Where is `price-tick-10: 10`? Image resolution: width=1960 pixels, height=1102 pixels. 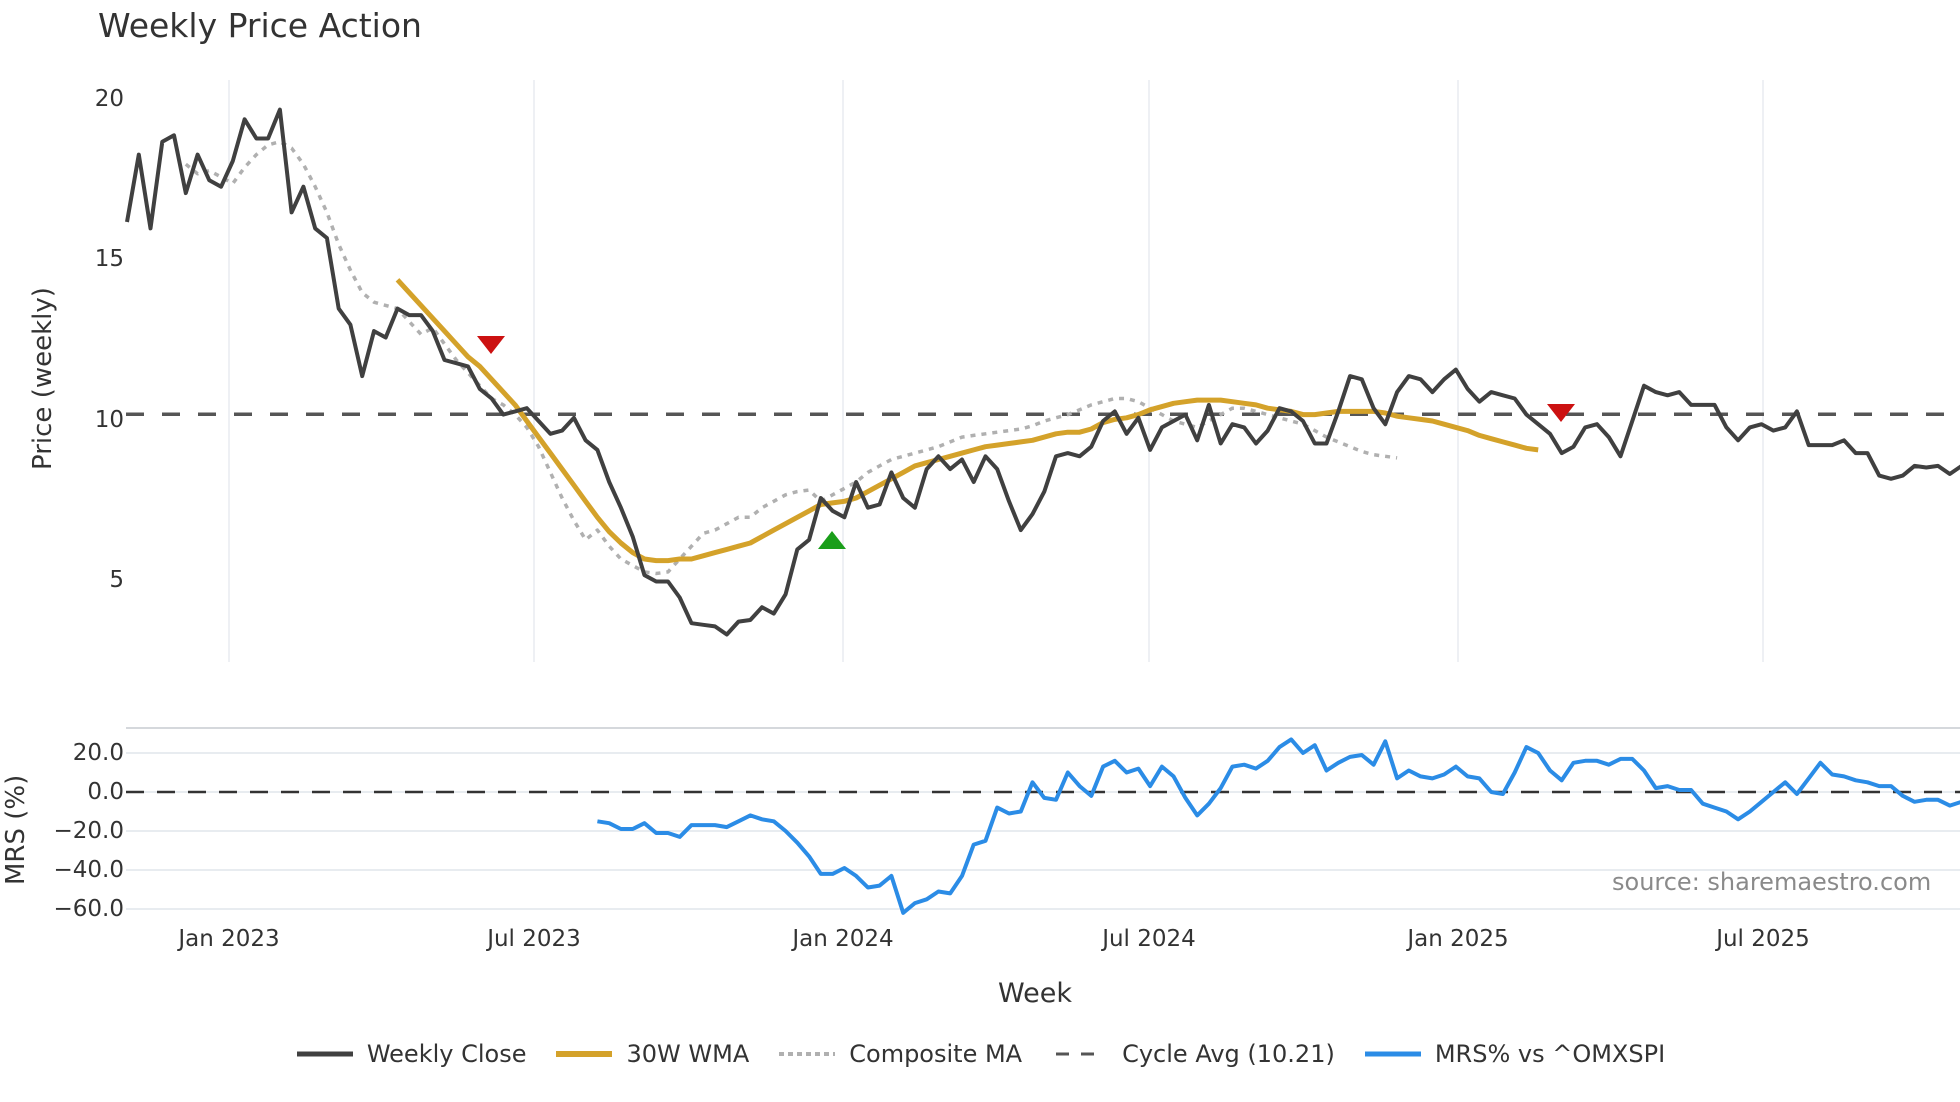
price-tick-10: 10 is located at coordinates (109, 420).